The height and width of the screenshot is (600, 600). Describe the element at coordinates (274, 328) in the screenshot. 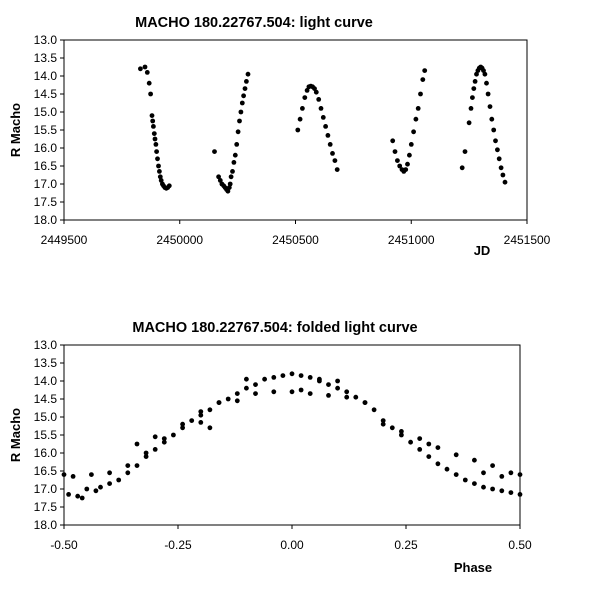

I see `chart-title: MACHO 180.22767.504: folded light curve` at that location.